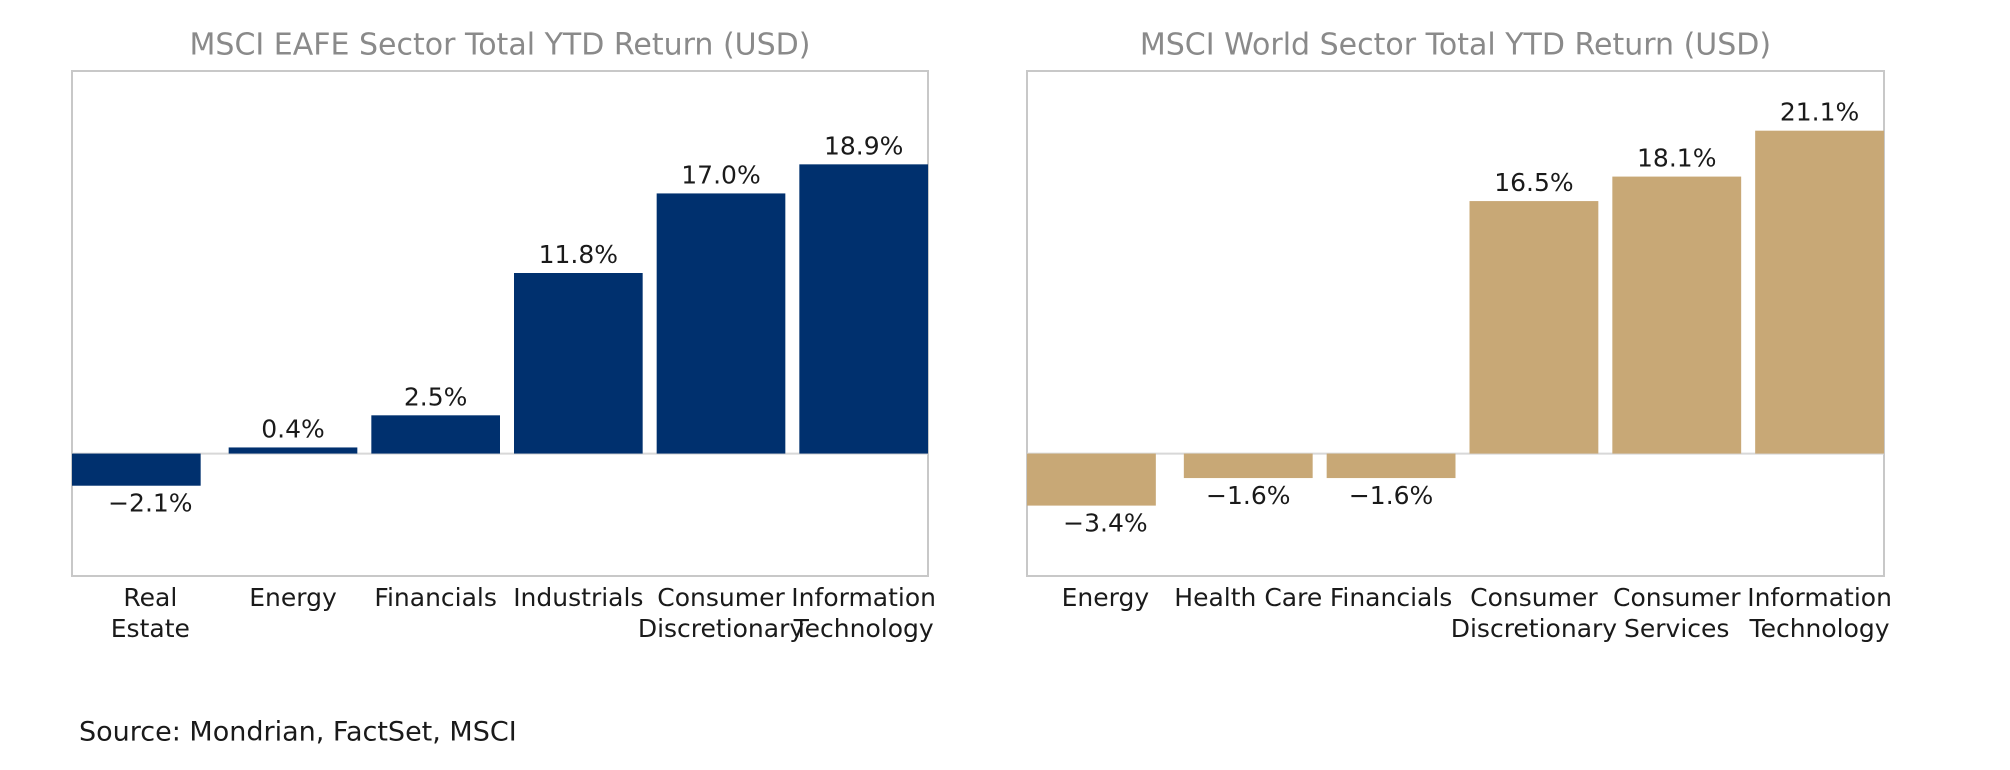 The image size is (2010, 770). I want to click on value-label: 17.0%, so click(720, 174).